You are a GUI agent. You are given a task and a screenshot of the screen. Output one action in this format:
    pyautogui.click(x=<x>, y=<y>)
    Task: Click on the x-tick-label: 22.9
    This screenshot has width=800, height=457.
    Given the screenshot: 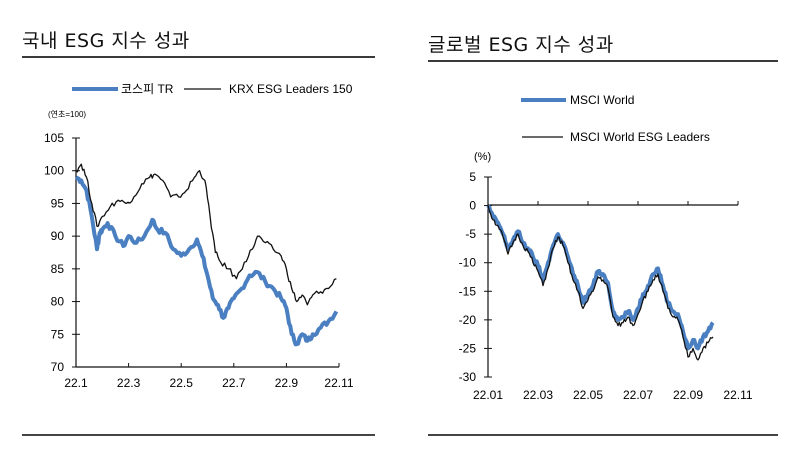 What is the action you would take?
    pyautogui.click(x=287, y=383)
    